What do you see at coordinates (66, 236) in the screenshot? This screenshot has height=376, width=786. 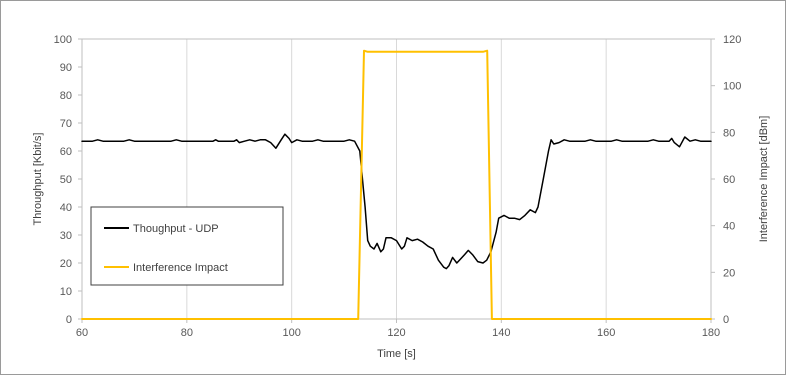 I see `y-tick-label: 30` at bounding box center [66, 236].